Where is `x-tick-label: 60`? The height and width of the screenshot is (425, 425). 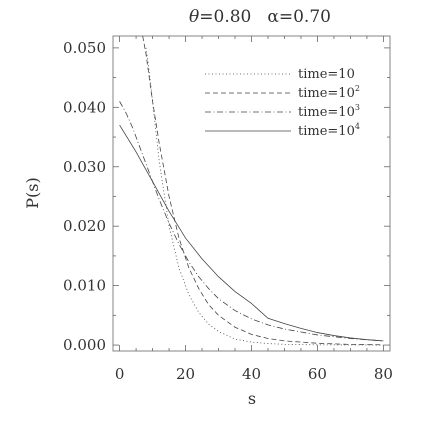 x-tick-label: 60 is located at coordinates (317, 374).